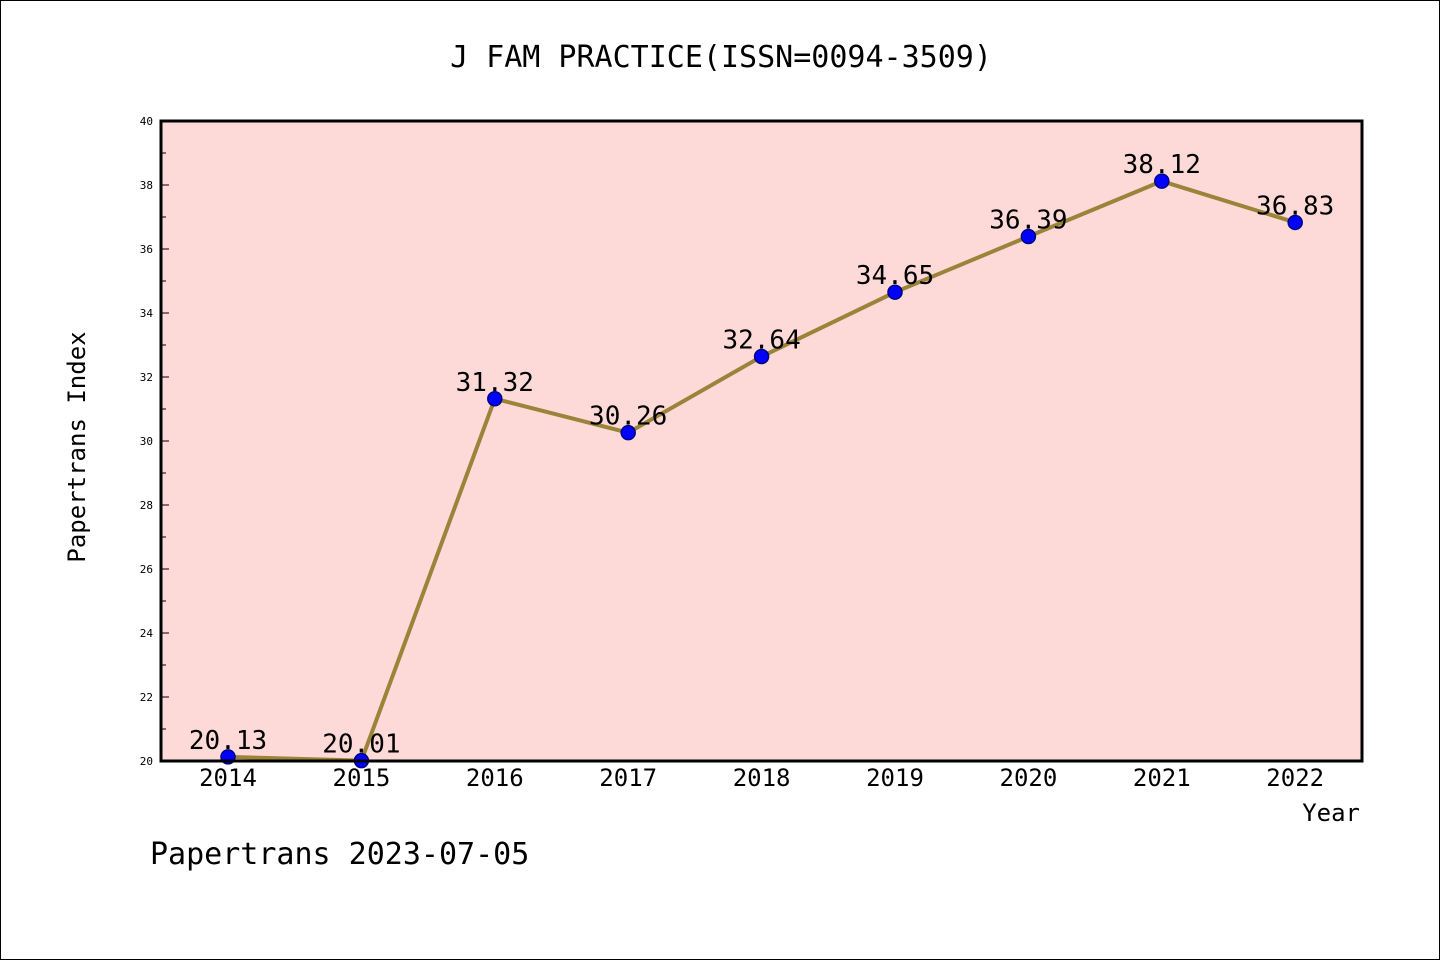 Image resolution: width=1440 pixels, height=961 pixels. I want to click on footer-date: Papertrans 2023-07-05, so click(339, 854).